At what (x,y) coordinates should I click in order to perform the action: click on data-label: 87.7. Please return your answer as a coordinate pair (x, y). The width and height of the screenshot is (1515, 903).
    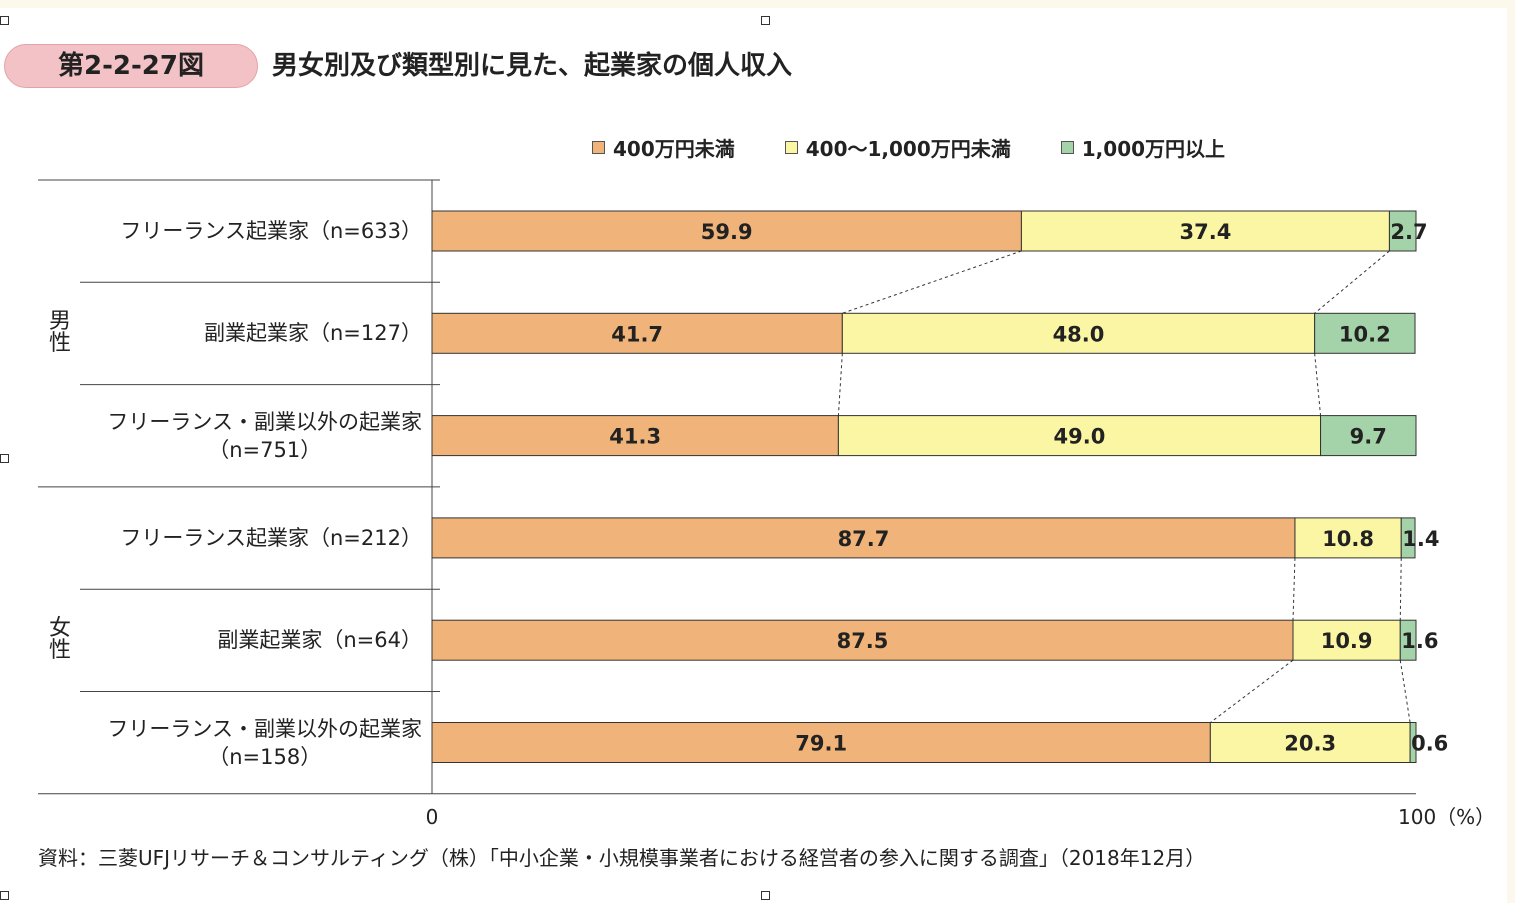
    Looking at the image, I should click on (864, 539).